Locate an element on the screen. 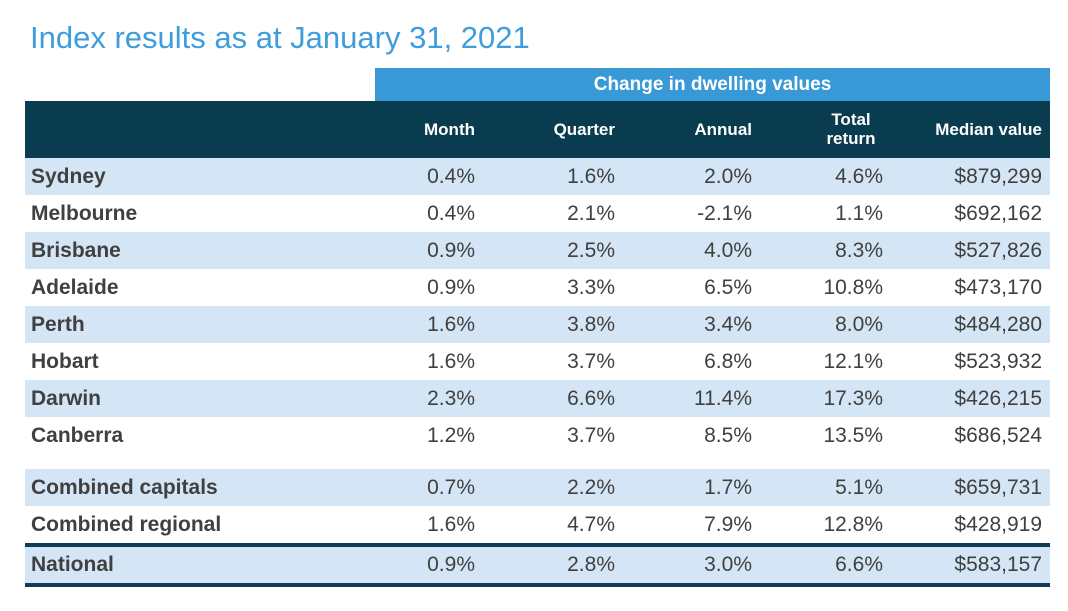 The width and height of the screenshot is (1068, 611). annual-cell: 6.8% is located at coordinates (728, 361).